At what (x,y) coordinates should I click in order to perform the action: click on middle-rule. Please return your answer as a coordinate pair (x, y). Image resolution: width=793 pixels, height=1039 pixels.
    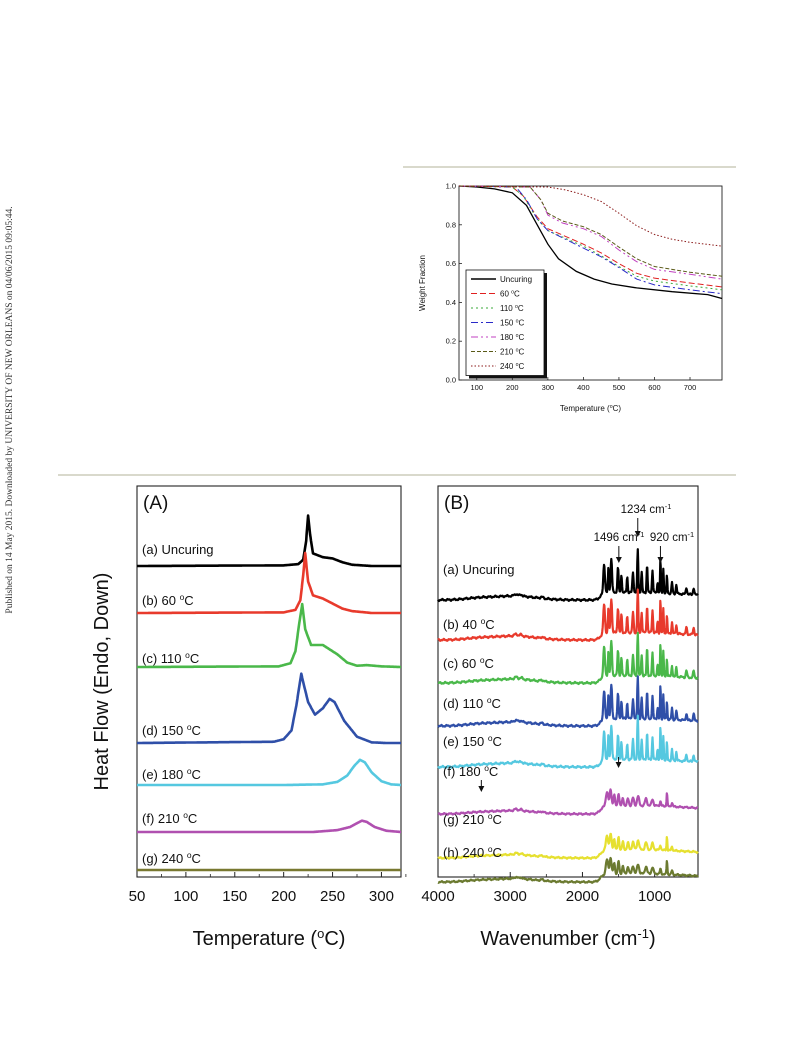
    Looking at the image, I should click on (397, 475).